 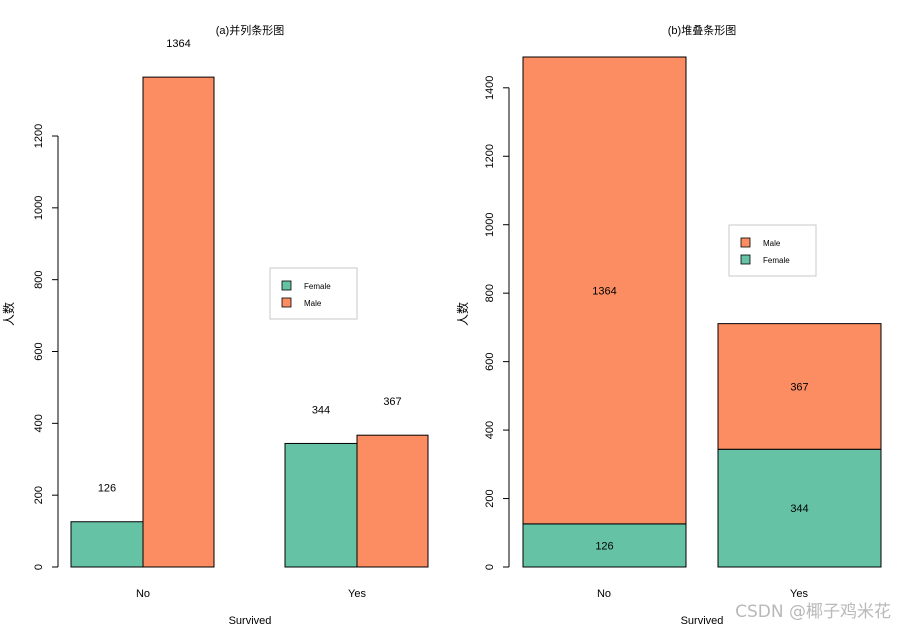 What do you see at coordinates (490, 498) in the screenshot?
I see `chart1-y-tick-label: 200` at bounding box center [490, 498].